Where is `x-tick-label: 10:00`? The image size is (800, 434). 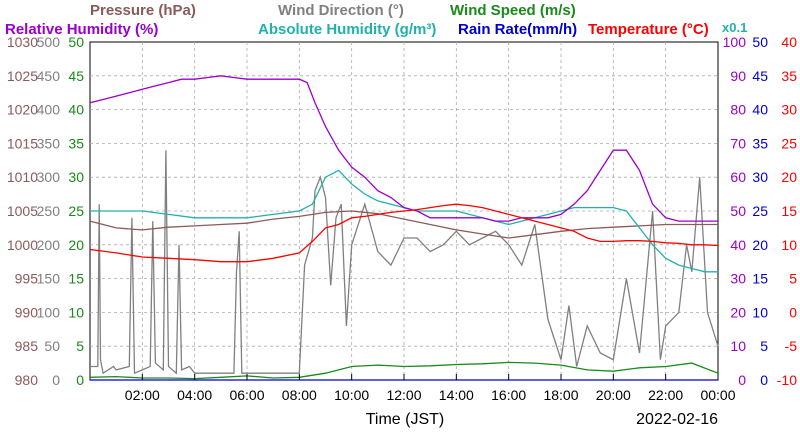
x-tick-label: 10:00 is located at coordinates (351, 395).